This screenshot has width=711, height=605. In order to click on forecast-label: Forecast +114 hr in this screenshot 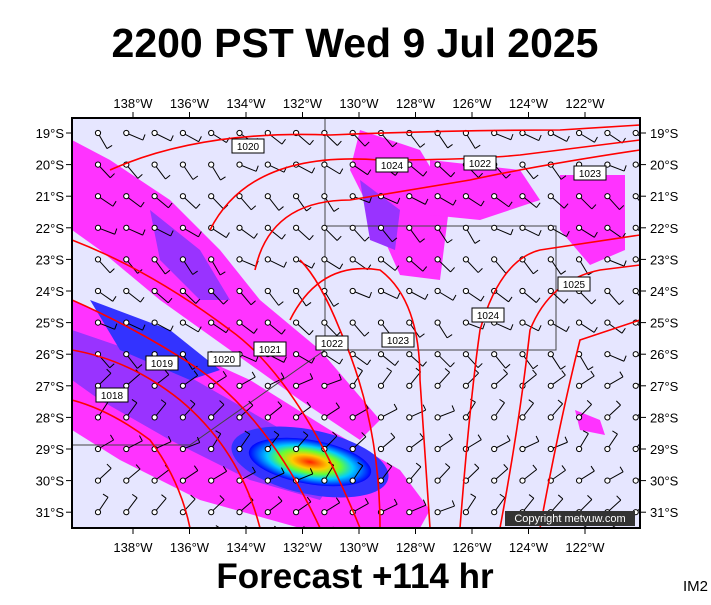, I will do `click(355, 576)`.